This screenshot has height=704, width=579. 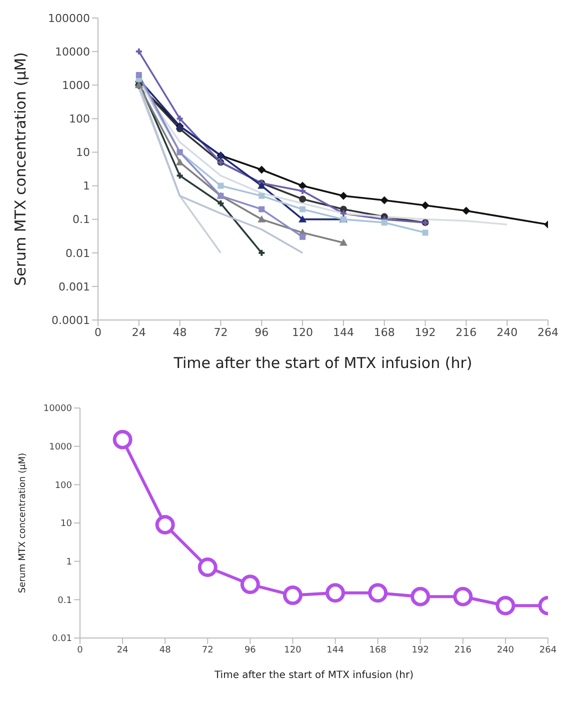 I want to click on y-tick-label: 100000, so click(x=69, y=18).